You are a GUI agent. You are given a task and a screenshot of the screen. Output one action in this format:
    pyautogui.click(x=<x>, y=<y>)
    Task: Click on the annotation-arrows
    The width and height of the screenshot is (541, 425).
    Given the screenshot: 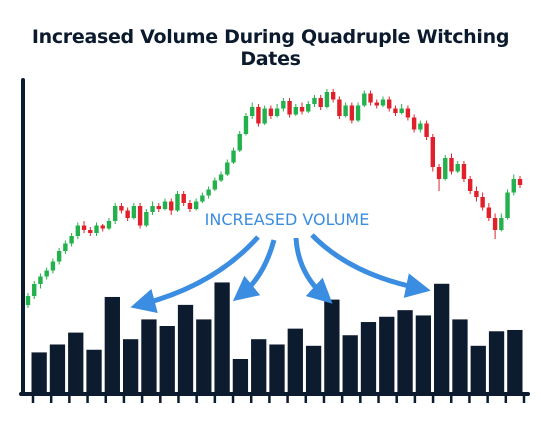 What is the action you would take?
    pyautogui.click(x=280, y=273)
    